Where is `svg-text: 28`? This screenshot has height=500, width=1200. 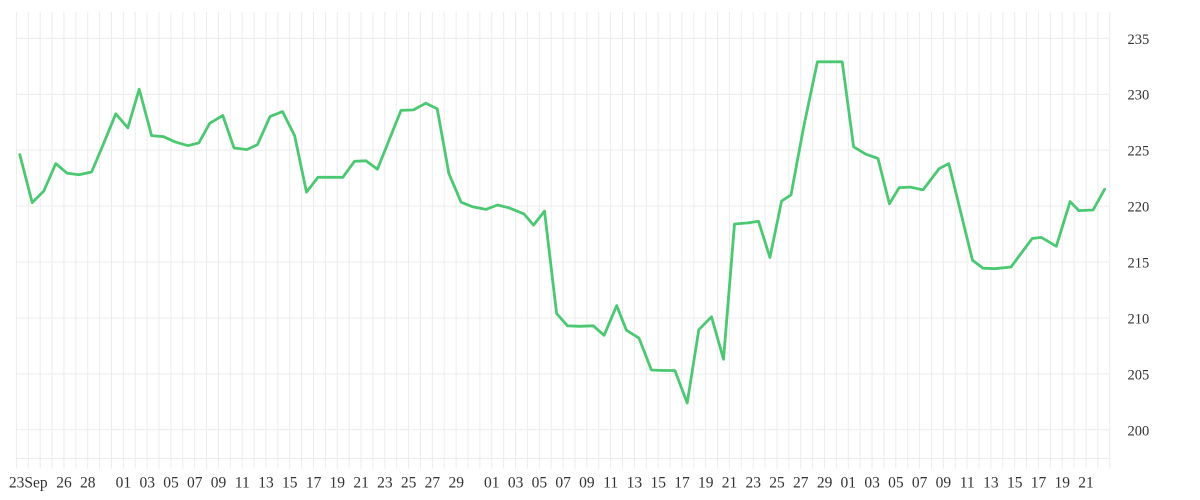
svg-text: 28 is located at coordinates (88, 483).